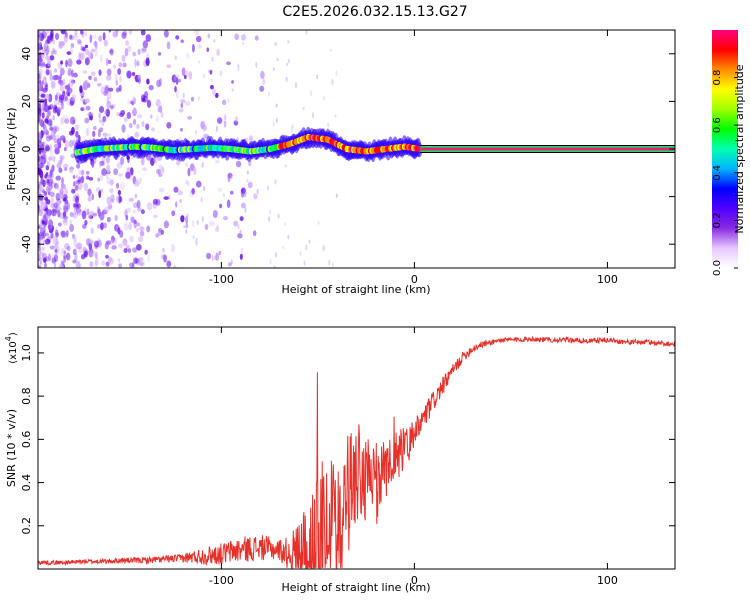  Describe the element at coordinates (355, 289) in the screenshot. I see `spectrogram-x-label: Height of straight line (km)` at that location.